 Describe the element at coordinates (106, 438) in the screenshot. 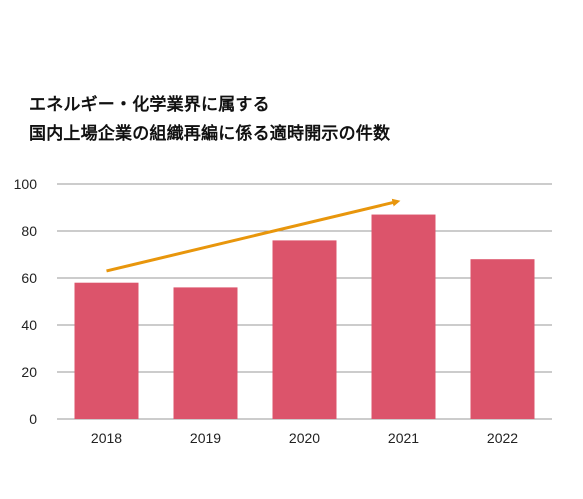

I see `x-tick-label-2018: 2018` at that location.